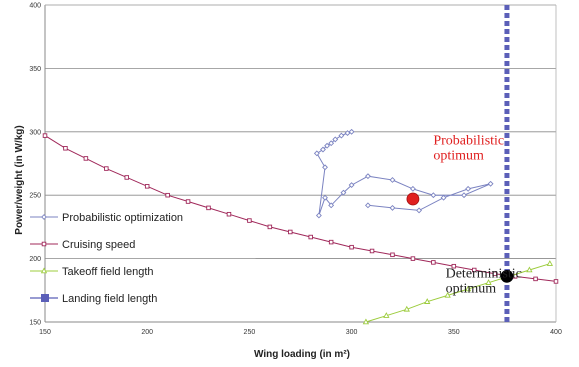 The width and height of the screenshot is (579, 367). Describe the element at coordinates (302, 354) in the screenshot. I see `x-axis-title: Wing loading (in m²)` at that location.